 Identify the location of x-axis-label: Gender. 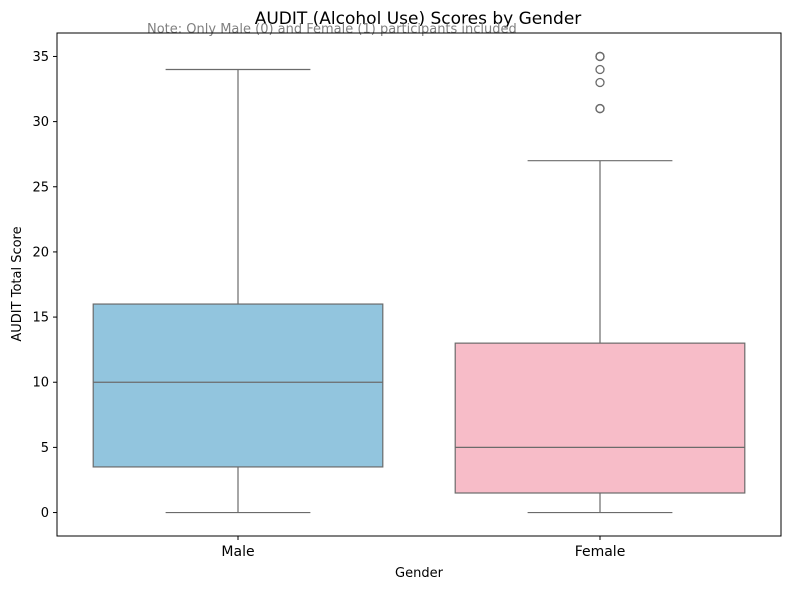
(419, 573).